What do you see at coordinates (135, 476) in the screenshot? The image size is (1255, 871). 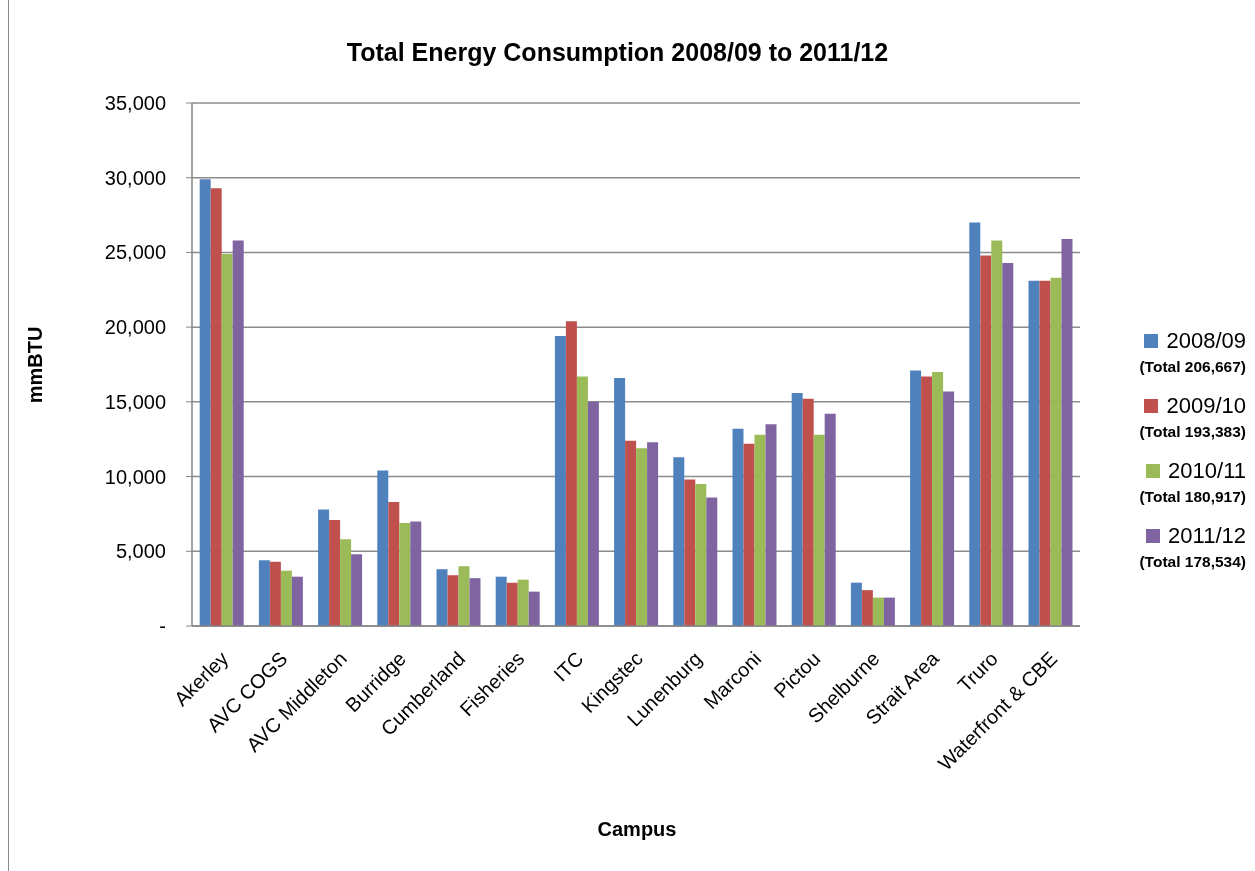 I see `y-tick-label: 10,000` at bounding box center [135, 476].